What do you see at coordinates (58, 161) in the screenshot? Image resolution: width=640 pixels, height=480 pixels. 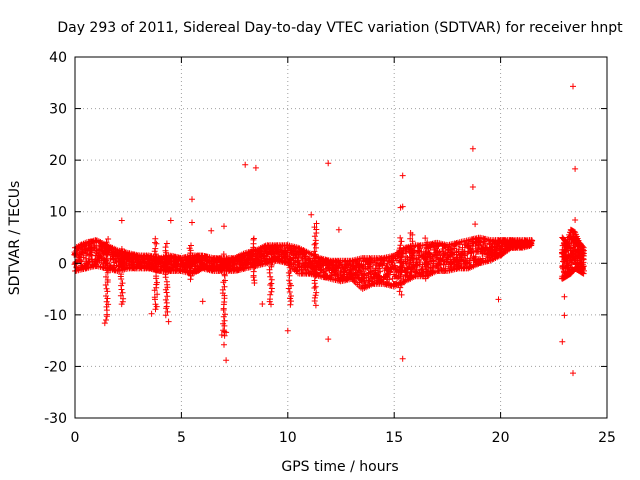 I see `y-tick-label: 20` at bounding box center [58, 161].